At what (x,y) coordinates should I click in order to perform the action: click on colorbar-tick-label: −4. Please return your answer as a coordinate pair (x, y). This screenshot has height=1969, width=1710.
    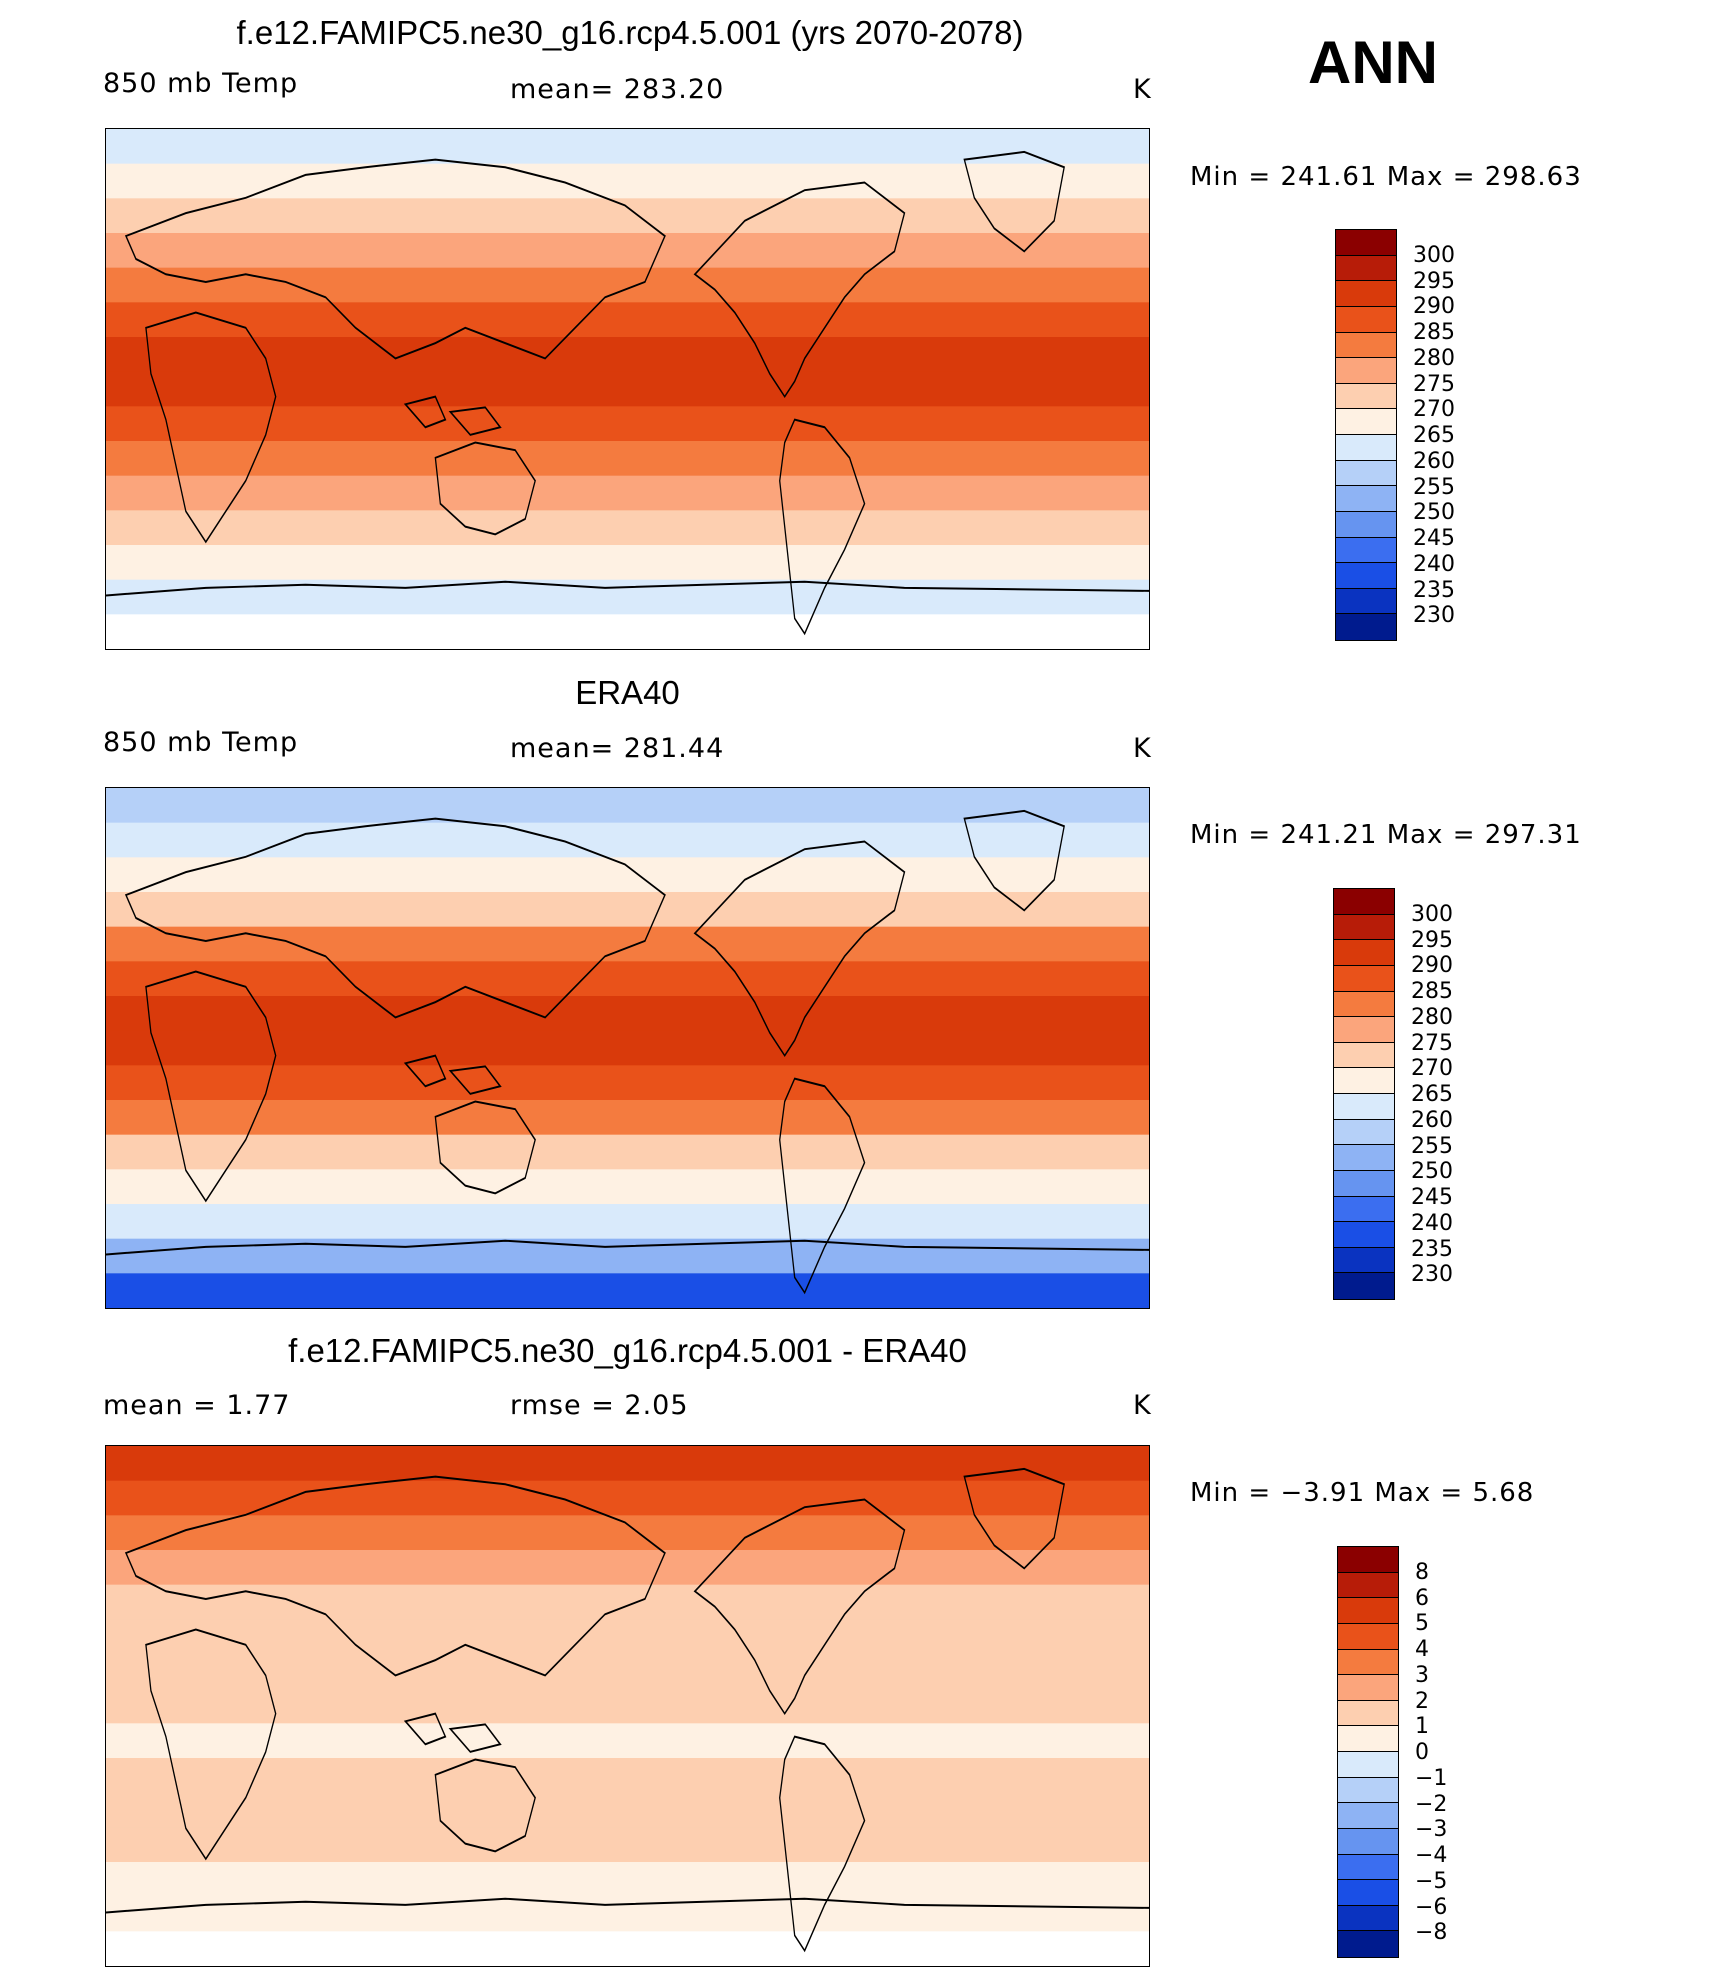
    Looking at the image, I should click on (1431, 1855).